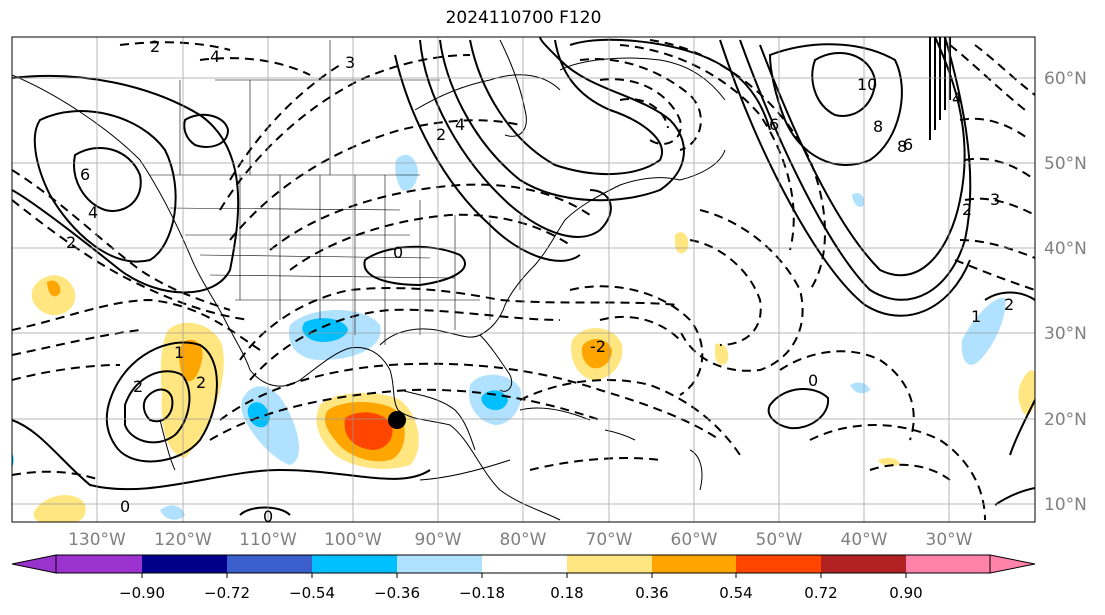 This screenshot has width=1105, height=615. What do you see at coordinates (482, 593) in the screenshot?
I see `colorbar-tick-label: −0.18` at bounding box center [482, 593].